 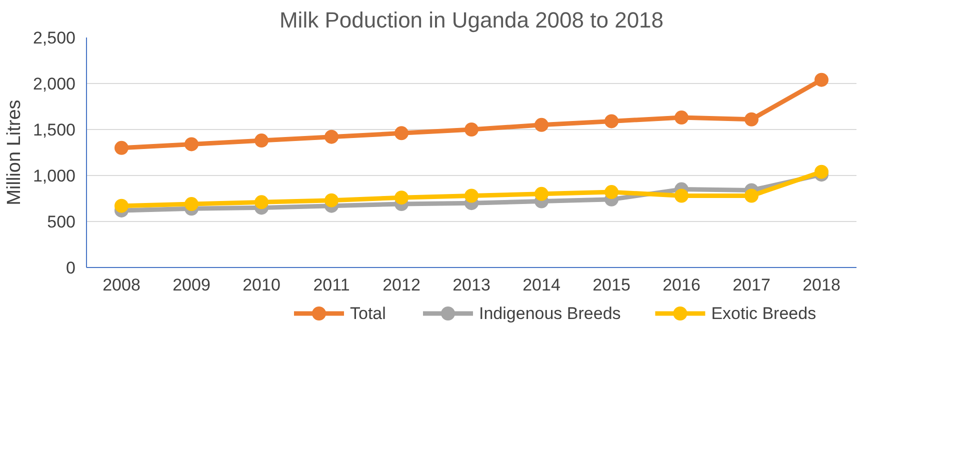 I want to click on y-tick-label: 500, so click(x=61, y=222).